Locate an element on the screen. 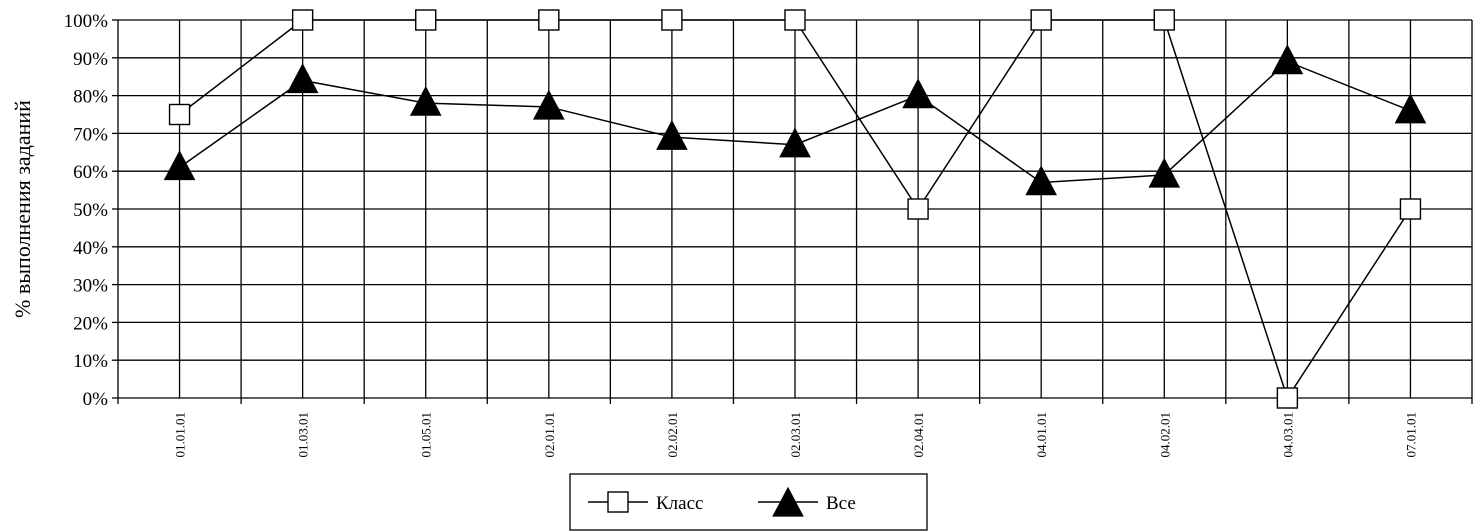  y-tick-labels: 0% 10% 20% 30% 40% 50% 60% 70% 80% 90% 100% is located at coordinates (86, 210).